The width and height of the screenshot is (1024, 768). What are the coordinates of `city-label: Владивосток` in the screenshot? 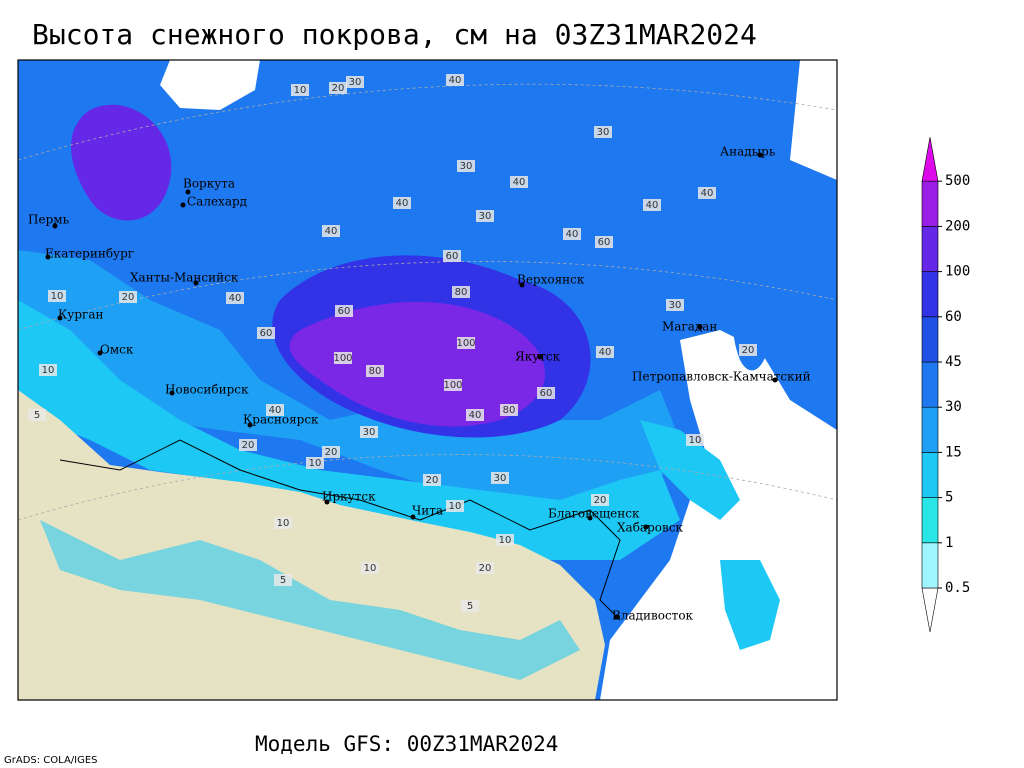 It's located at (653, 616).